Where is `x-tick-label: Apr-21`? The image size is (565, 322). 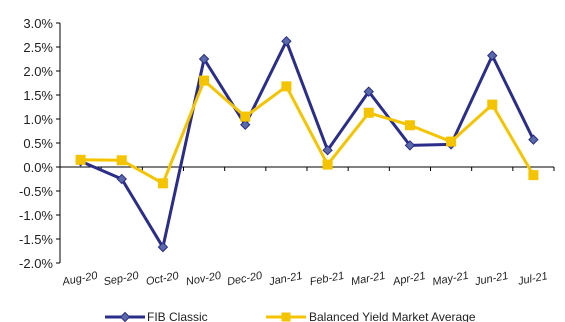
x-tick-label: Apr-21 is located at coordinates (408, 279).